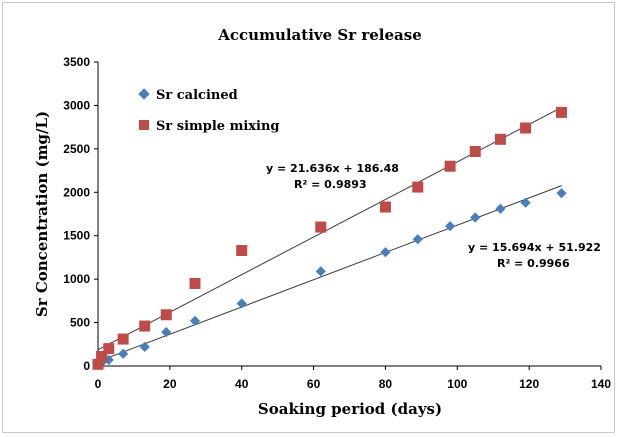 This screenshot has width=619, height=437. What do you see at coordinates (76, 105) in the screenshot?
I see `y-tick-label: 3000` at bounding box center [76, 105].